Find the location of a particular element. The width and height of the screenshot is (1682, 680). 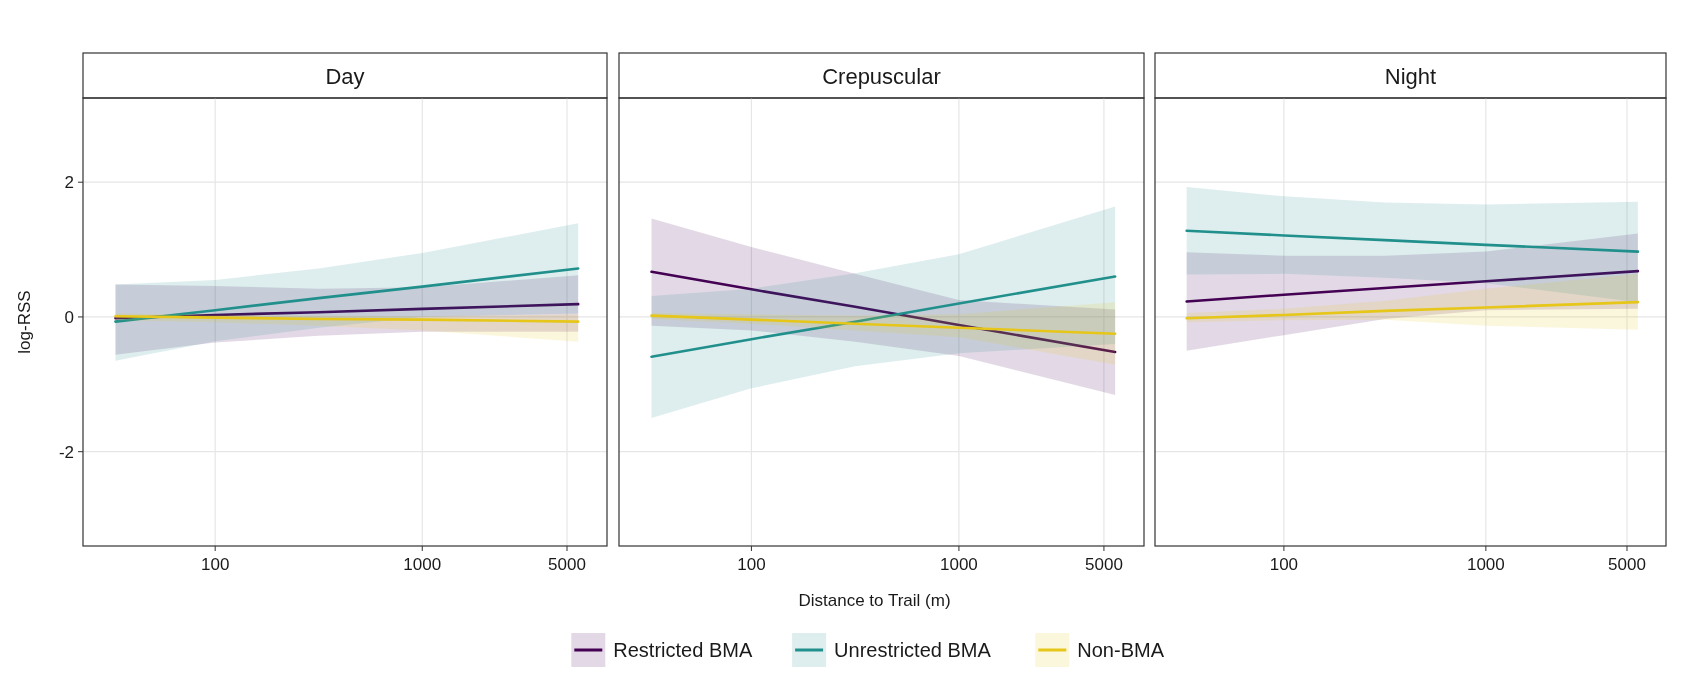

x-axis-title: Distance to Trail (m) is located at coordinates (874, 600).